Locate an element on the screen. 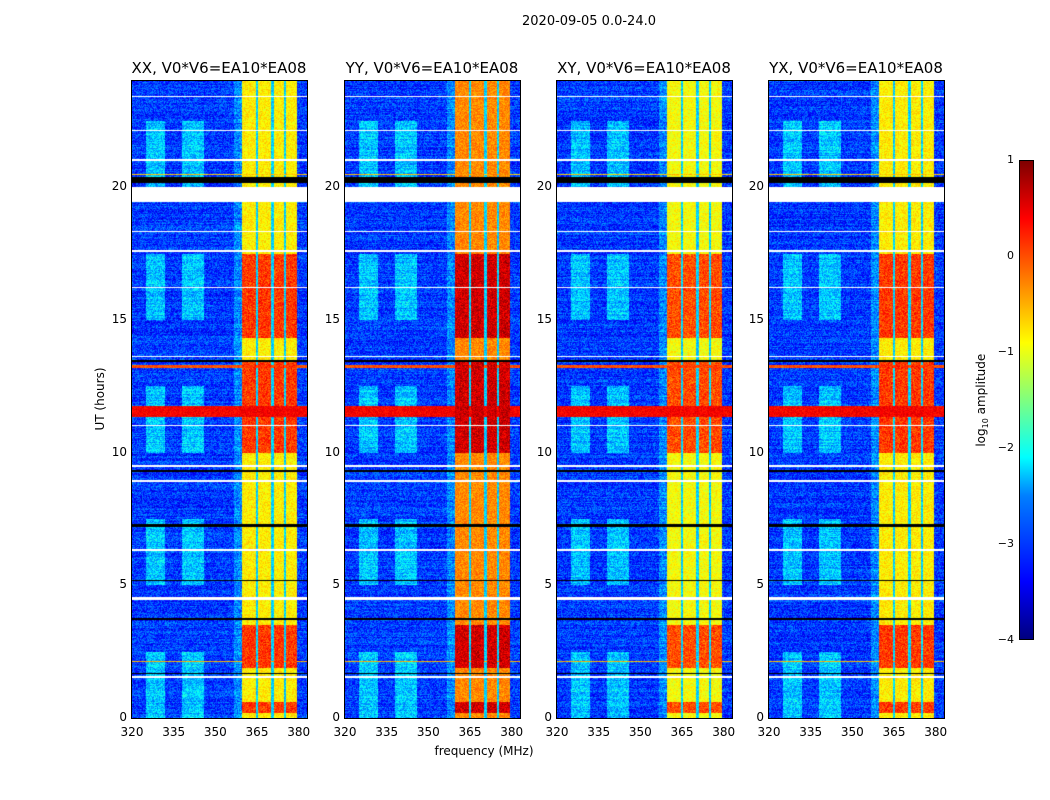 This screenshot has width=1050, height=800. panel-title: YX, V0*V6=EA10*EA08 is located at coordinates (856, 68).